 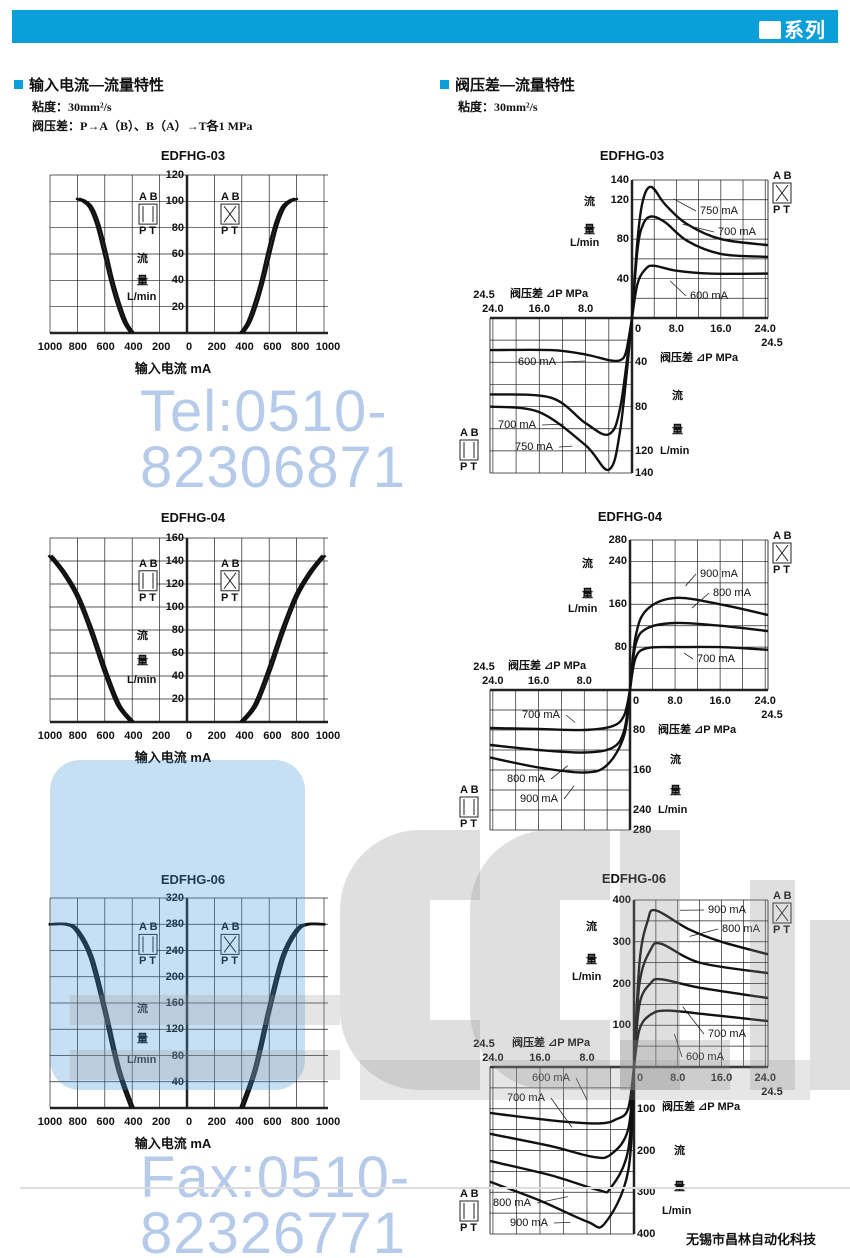 What do you see at coordinates (792, 28) in the screenshot?
I see `series-title: 系列` at bounding box center [792, 28].